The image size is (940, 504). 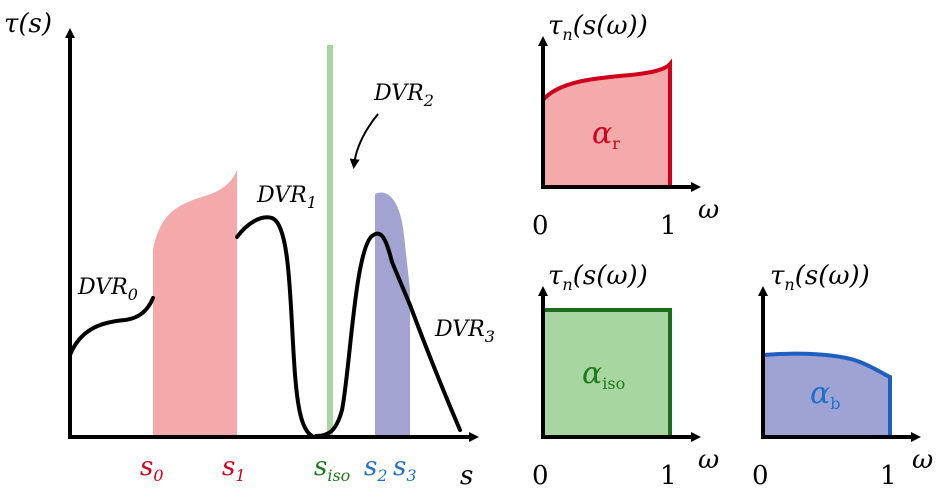 I want to click on alpha-iso-tick-1: 1, so click(x=668, y=476).